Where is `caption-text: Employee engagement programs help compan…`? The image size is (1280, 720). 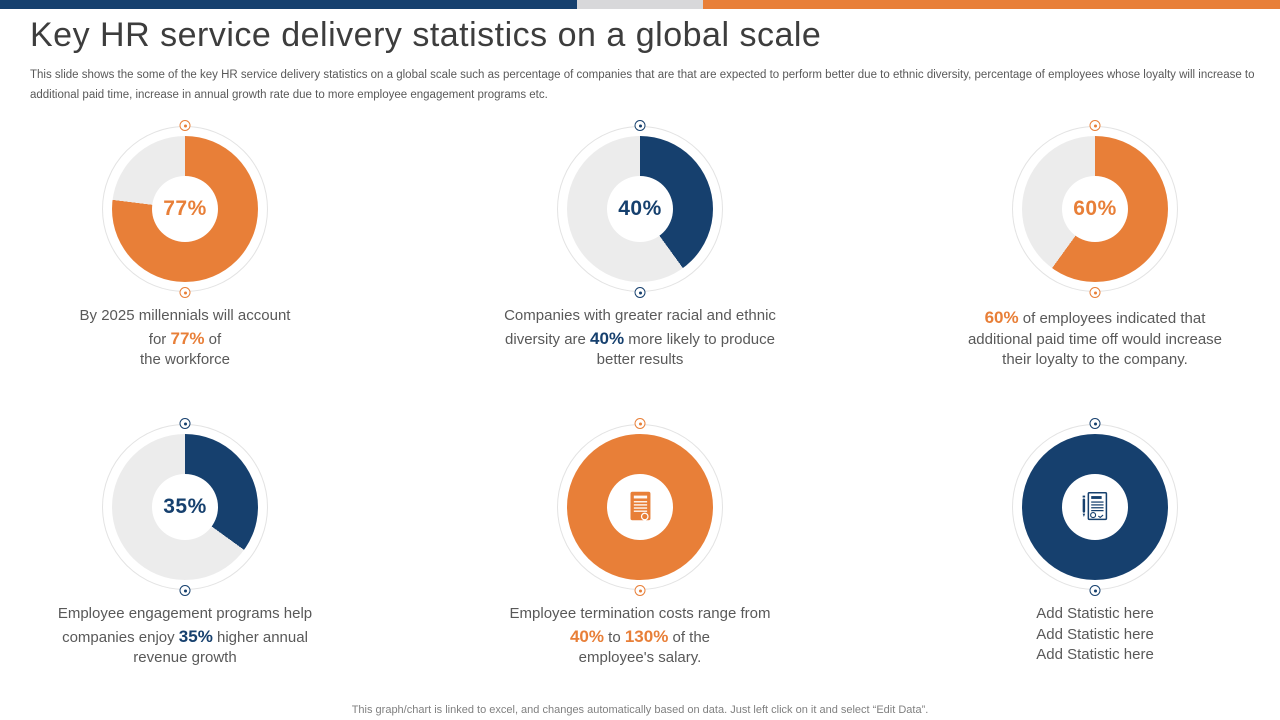
caption-text: Employee engagement programs help compan… is located at coordinates (185, 625).